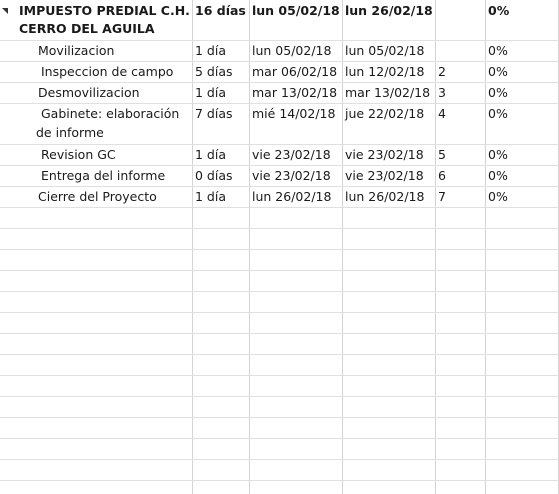 This screenshot has width=559, height=494. Describe the element at coordinates (78, 154) in the screenshot. I see `task-name: Revision GC` at that location.